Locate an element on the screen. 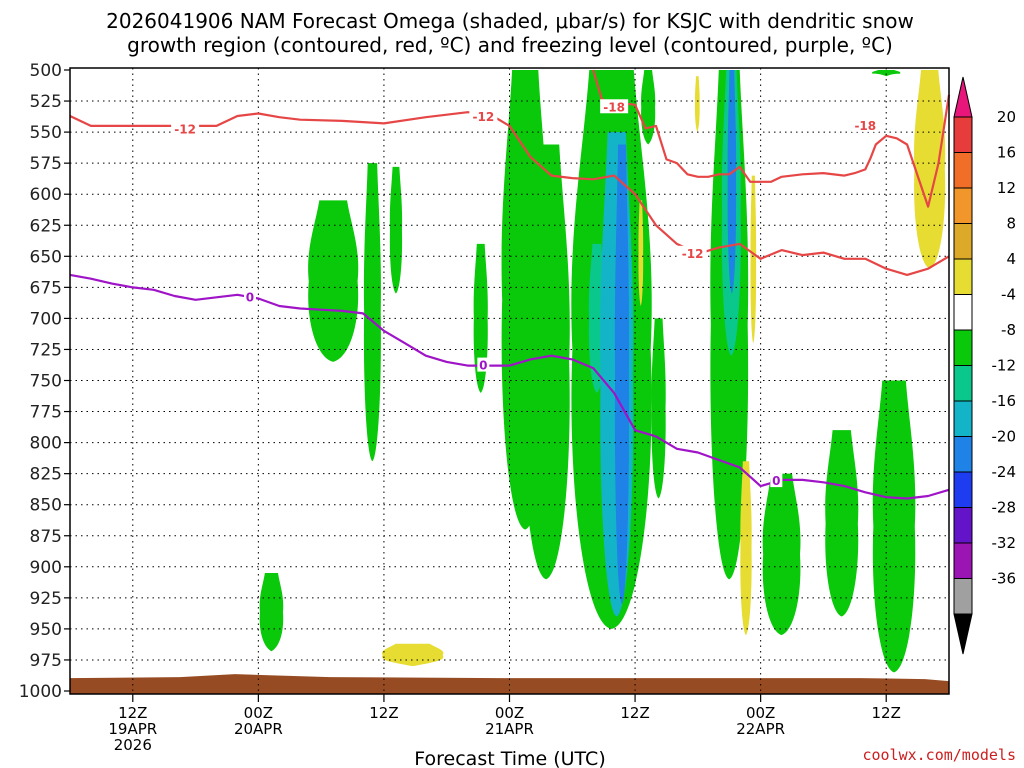  x-tick-label-24-1: 20APR is located at coordinates (258, 729).